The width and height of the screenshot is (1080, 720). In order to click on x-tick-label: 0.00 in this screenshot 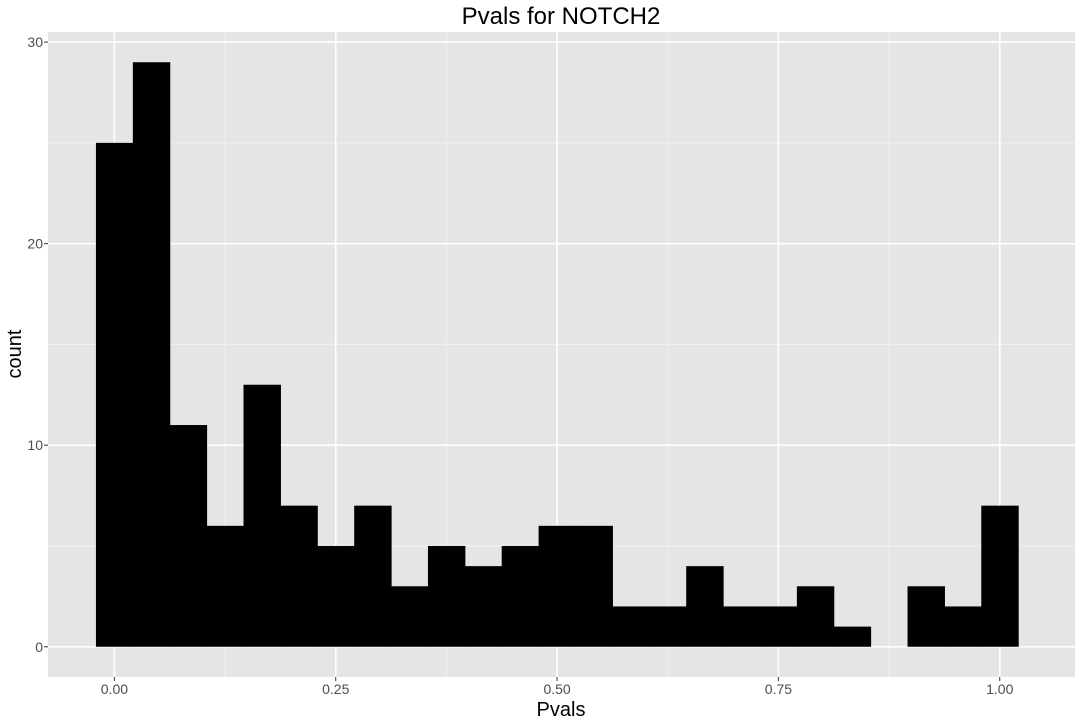, I will do `click(114, 689)`.